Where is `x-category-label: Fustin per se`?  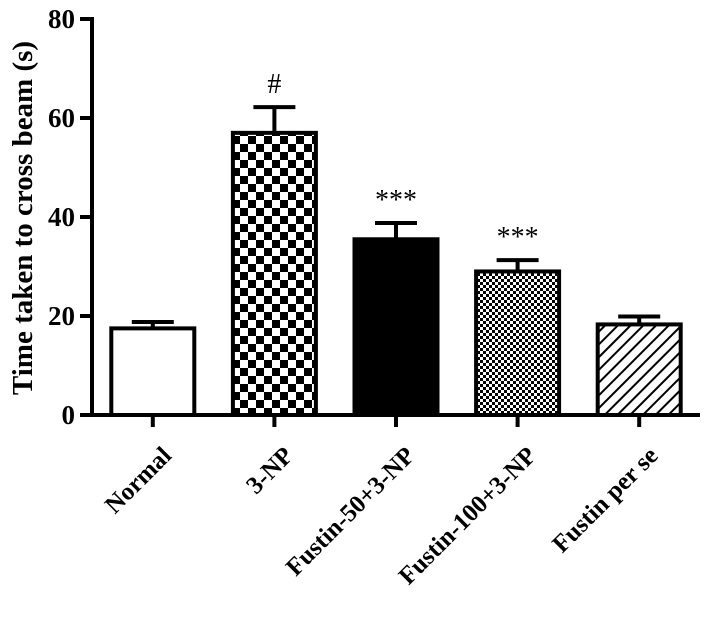
x-category-label: Fustin per se is located at coordinates (605, 500).